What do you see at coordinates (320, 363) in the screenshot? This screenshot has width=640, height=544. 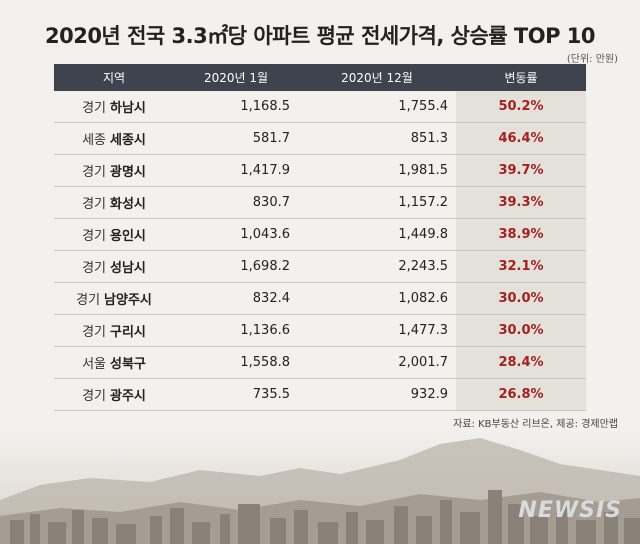 I see `table-row: 서울 성북구 1,558.8 2,001.7 28.4%` at bounding box center [320, 363].